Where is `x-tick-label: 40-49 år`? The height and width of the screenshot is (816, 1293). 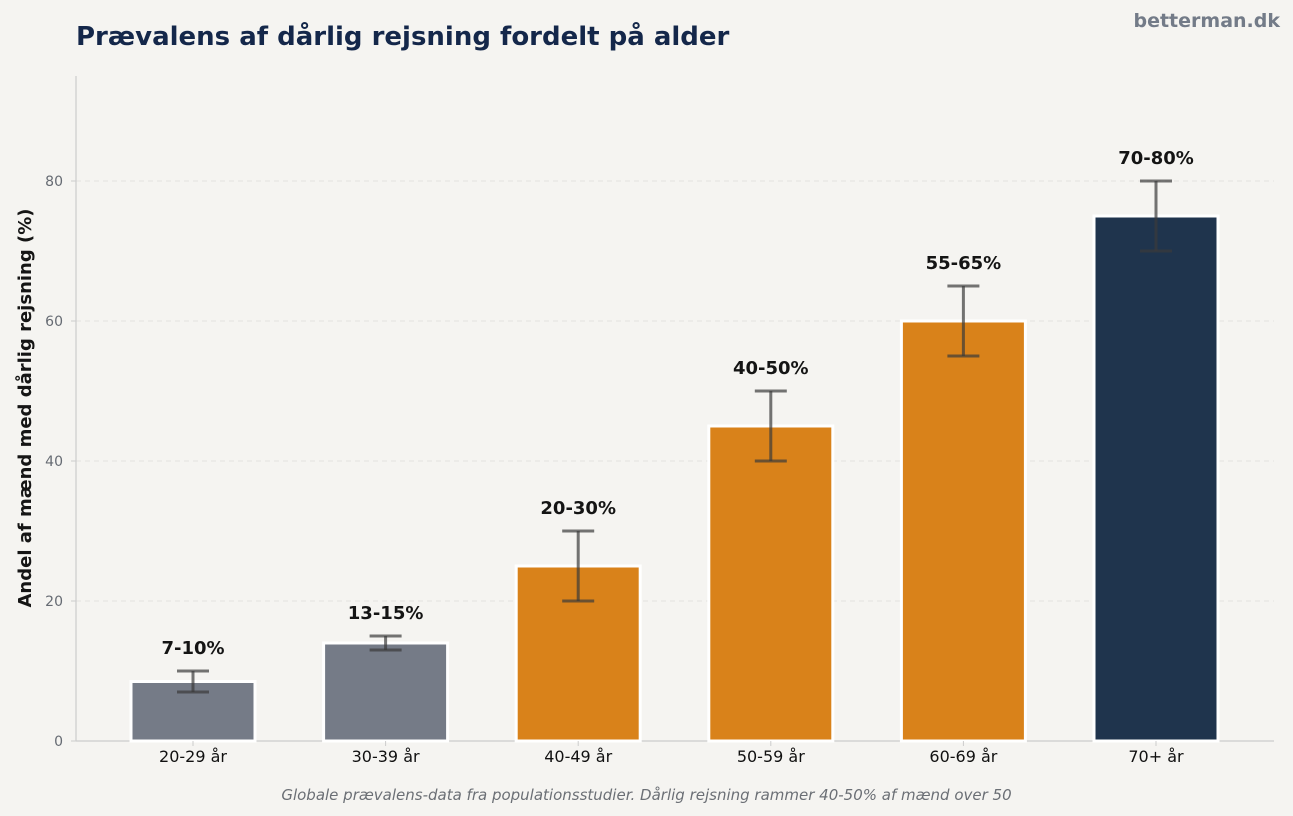
x-tick-label: 40-49 år is located at coordinates (578, 756).